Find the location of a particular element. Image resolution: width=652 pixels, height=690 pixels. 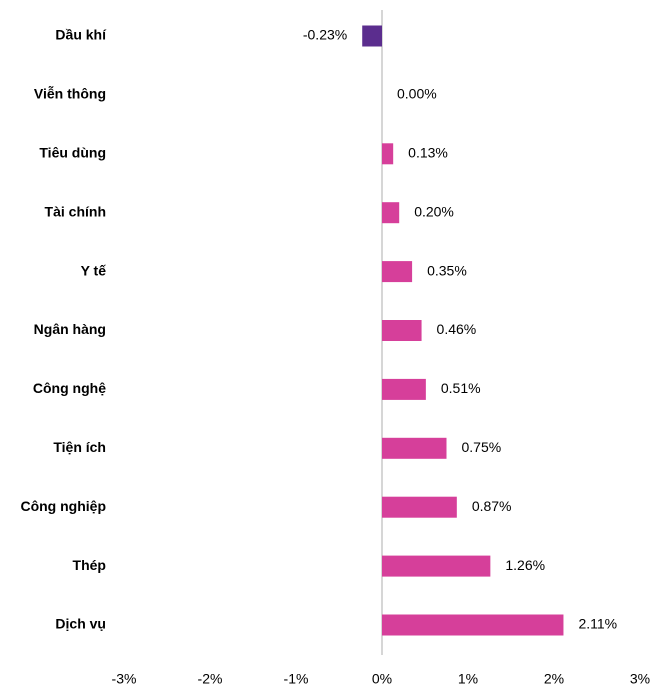

value-label: 0.20% is located at coordinates (434, 211).